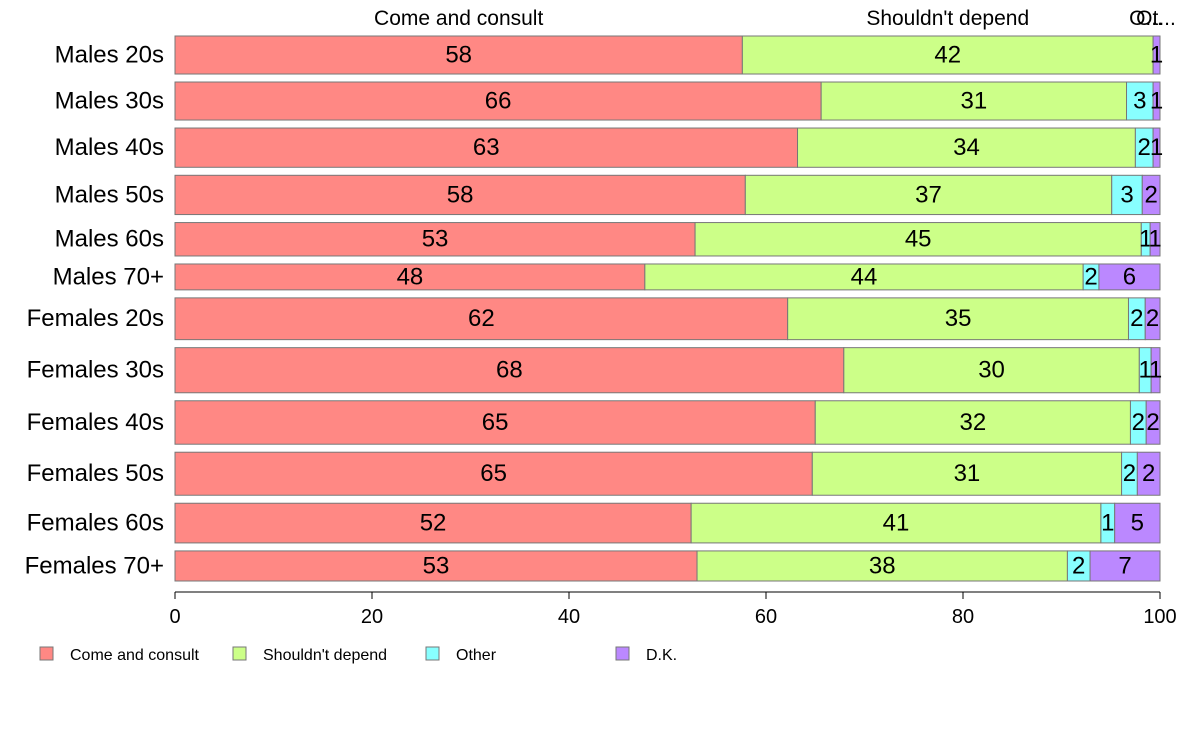  I want to click on value-label: 62, so click(481, 318).